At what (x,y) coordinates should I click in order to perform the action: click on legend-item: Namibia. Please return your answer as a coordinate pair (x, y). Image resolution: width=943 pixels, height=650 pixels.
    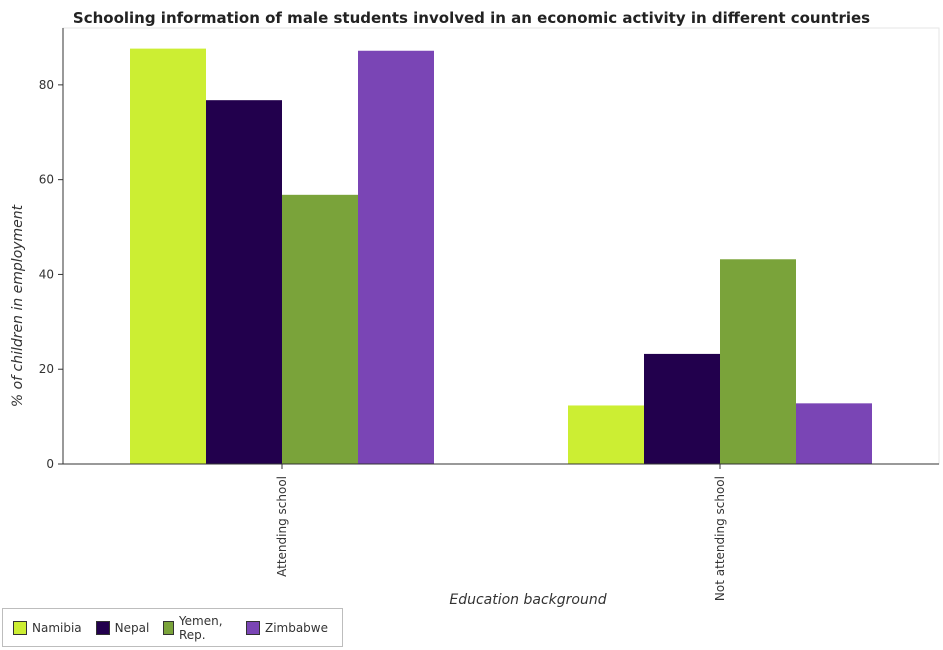
    Looking at the image, I should click on (47, 627).